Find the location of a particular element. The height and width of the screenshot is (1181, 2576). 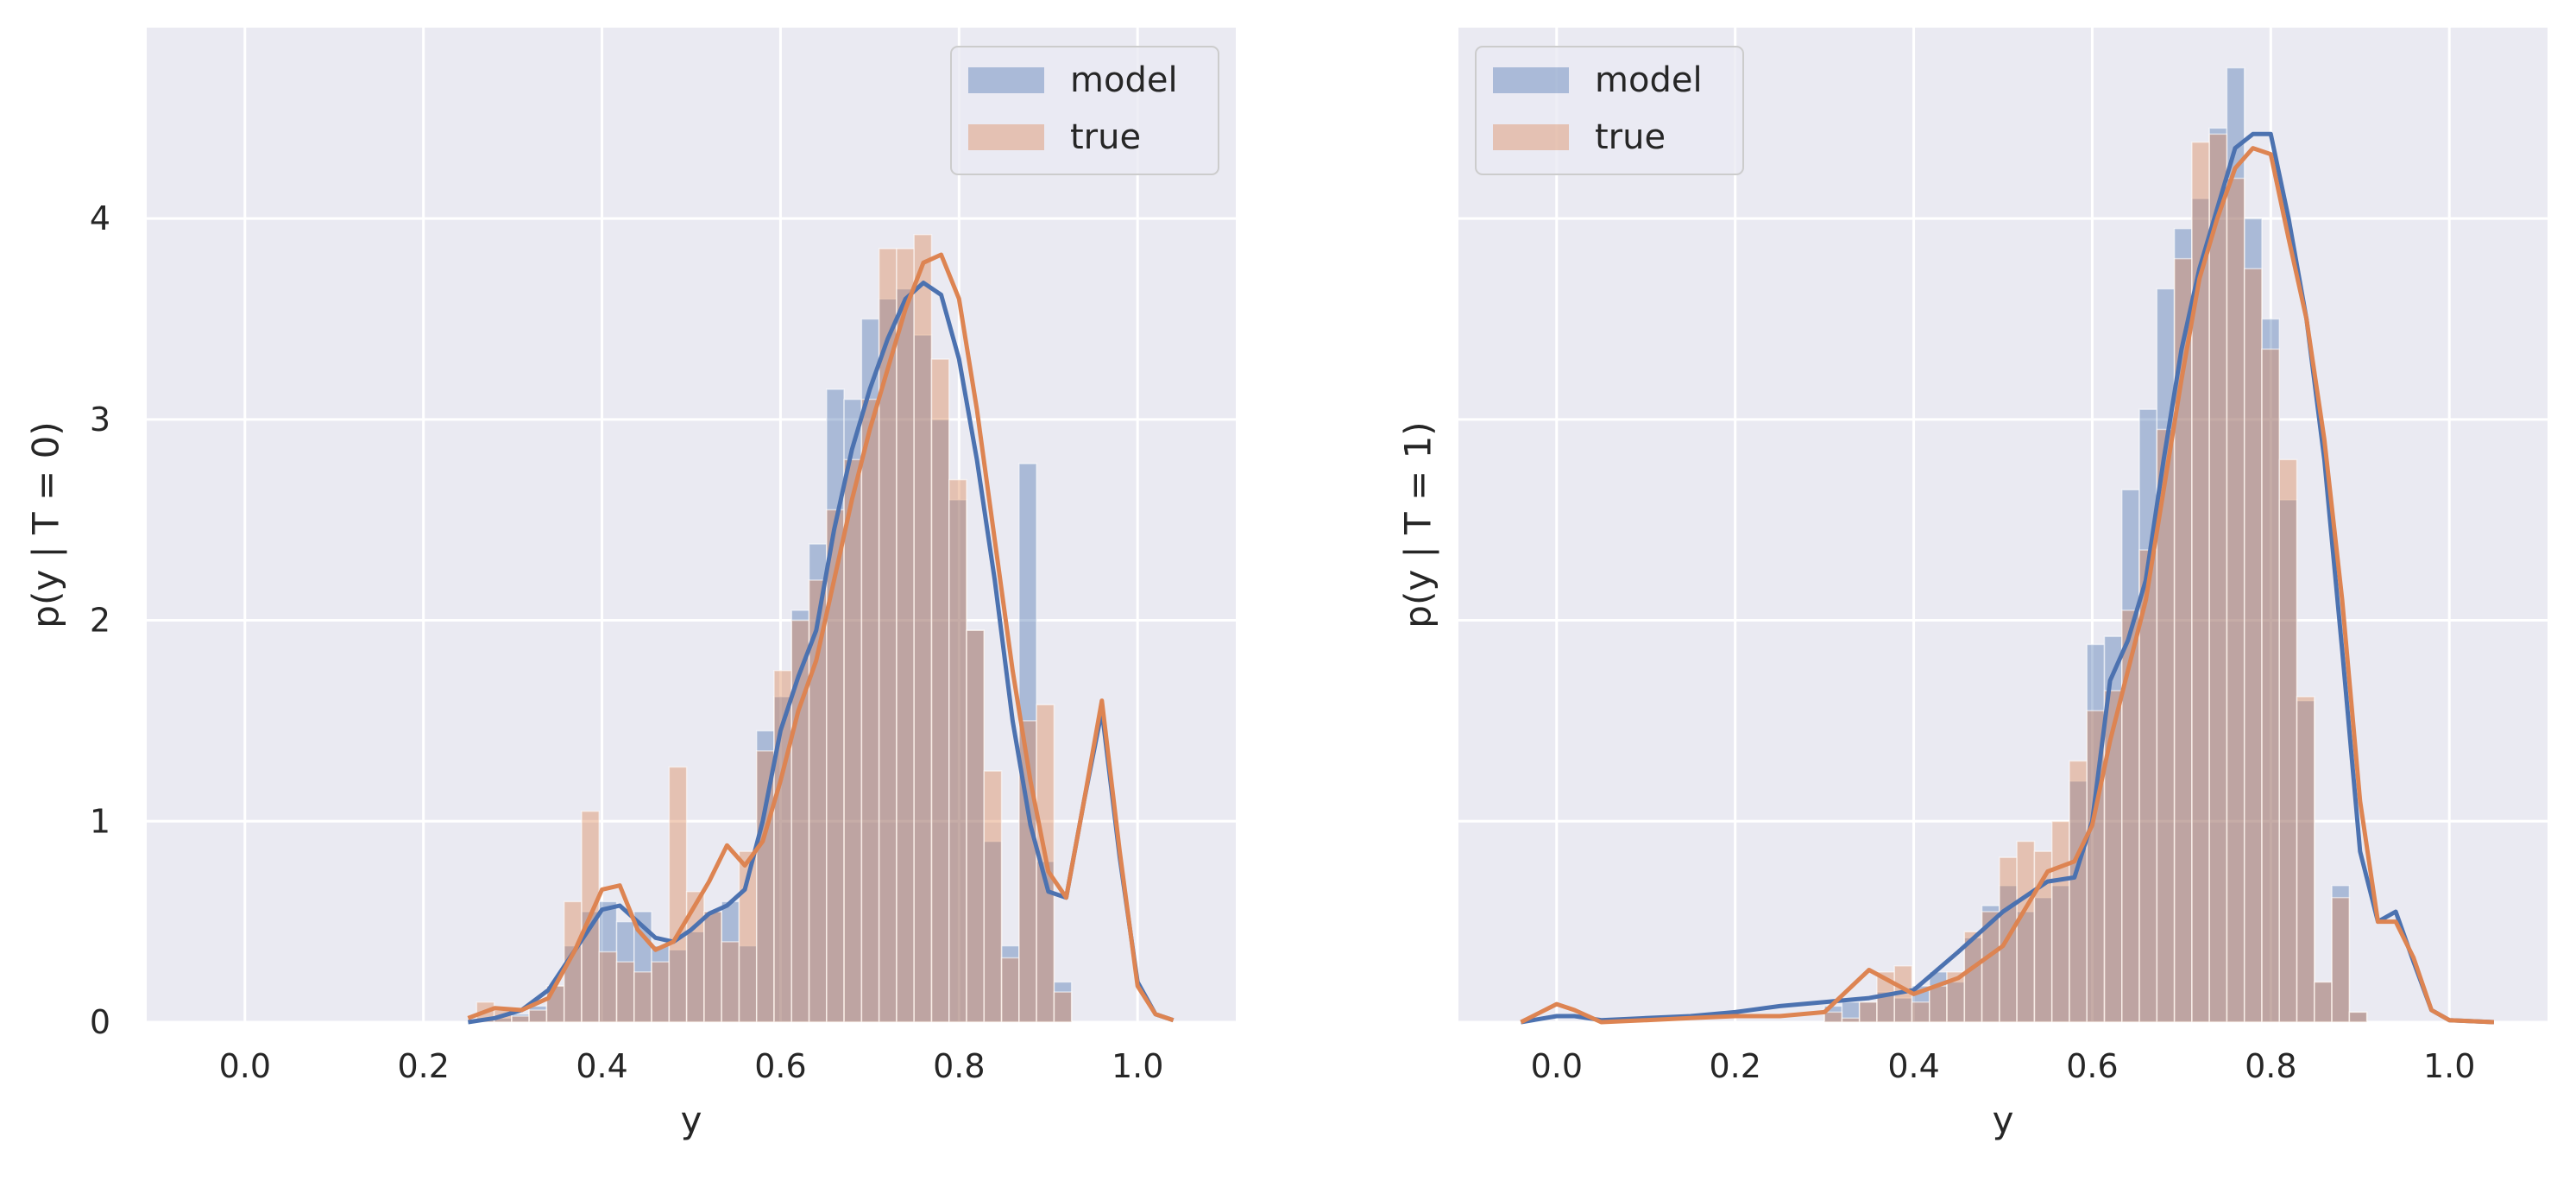

y-axis-label: p(y | T = 0) is located at coordinates (46, 524).